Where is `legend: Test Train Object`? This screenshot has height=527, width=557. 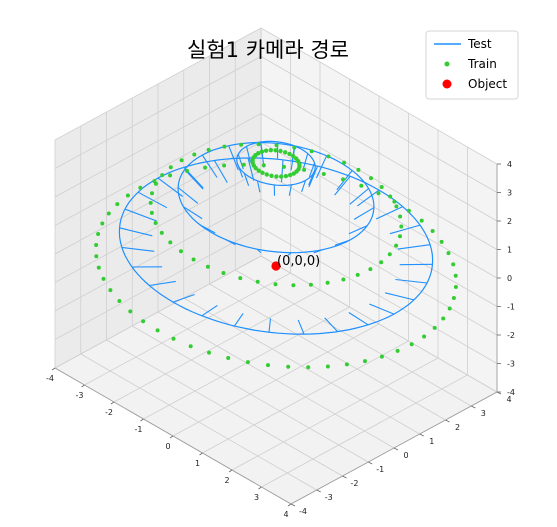
legend: Test Train Object is located at coordinates (472, 65).